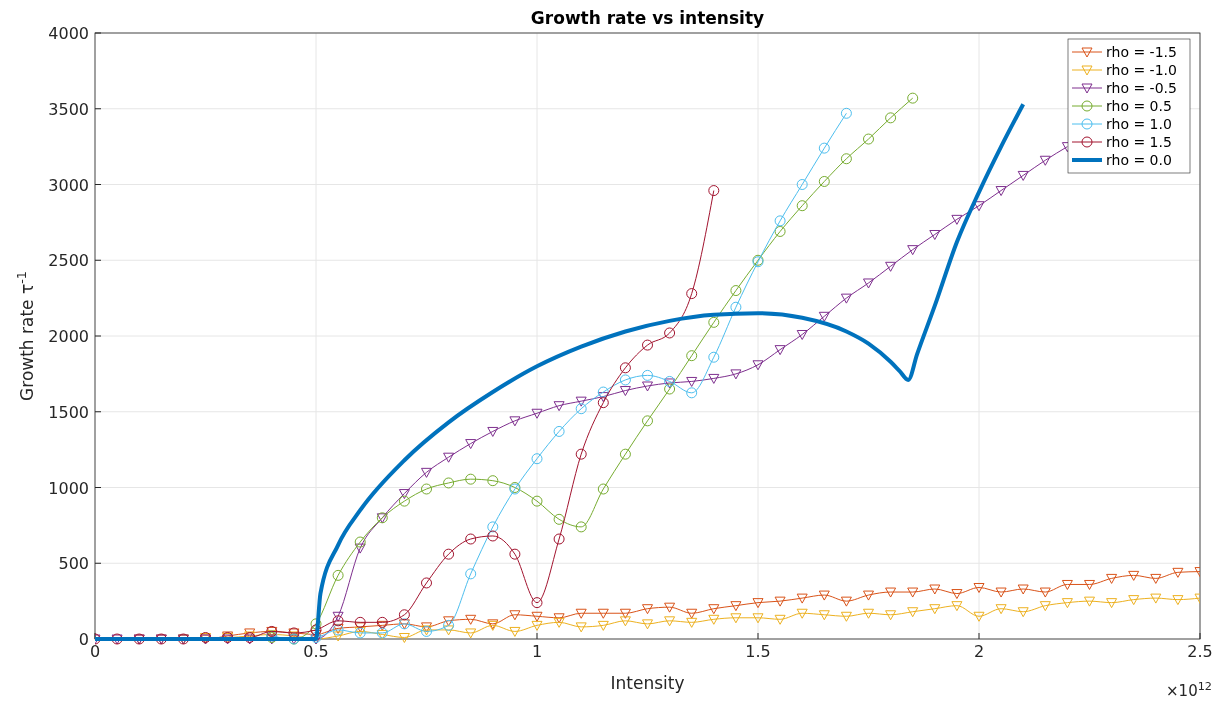 The width and height of the screenshot is (1222, 702). I want to click on y-tick-label: 2000, so click(68, 336).